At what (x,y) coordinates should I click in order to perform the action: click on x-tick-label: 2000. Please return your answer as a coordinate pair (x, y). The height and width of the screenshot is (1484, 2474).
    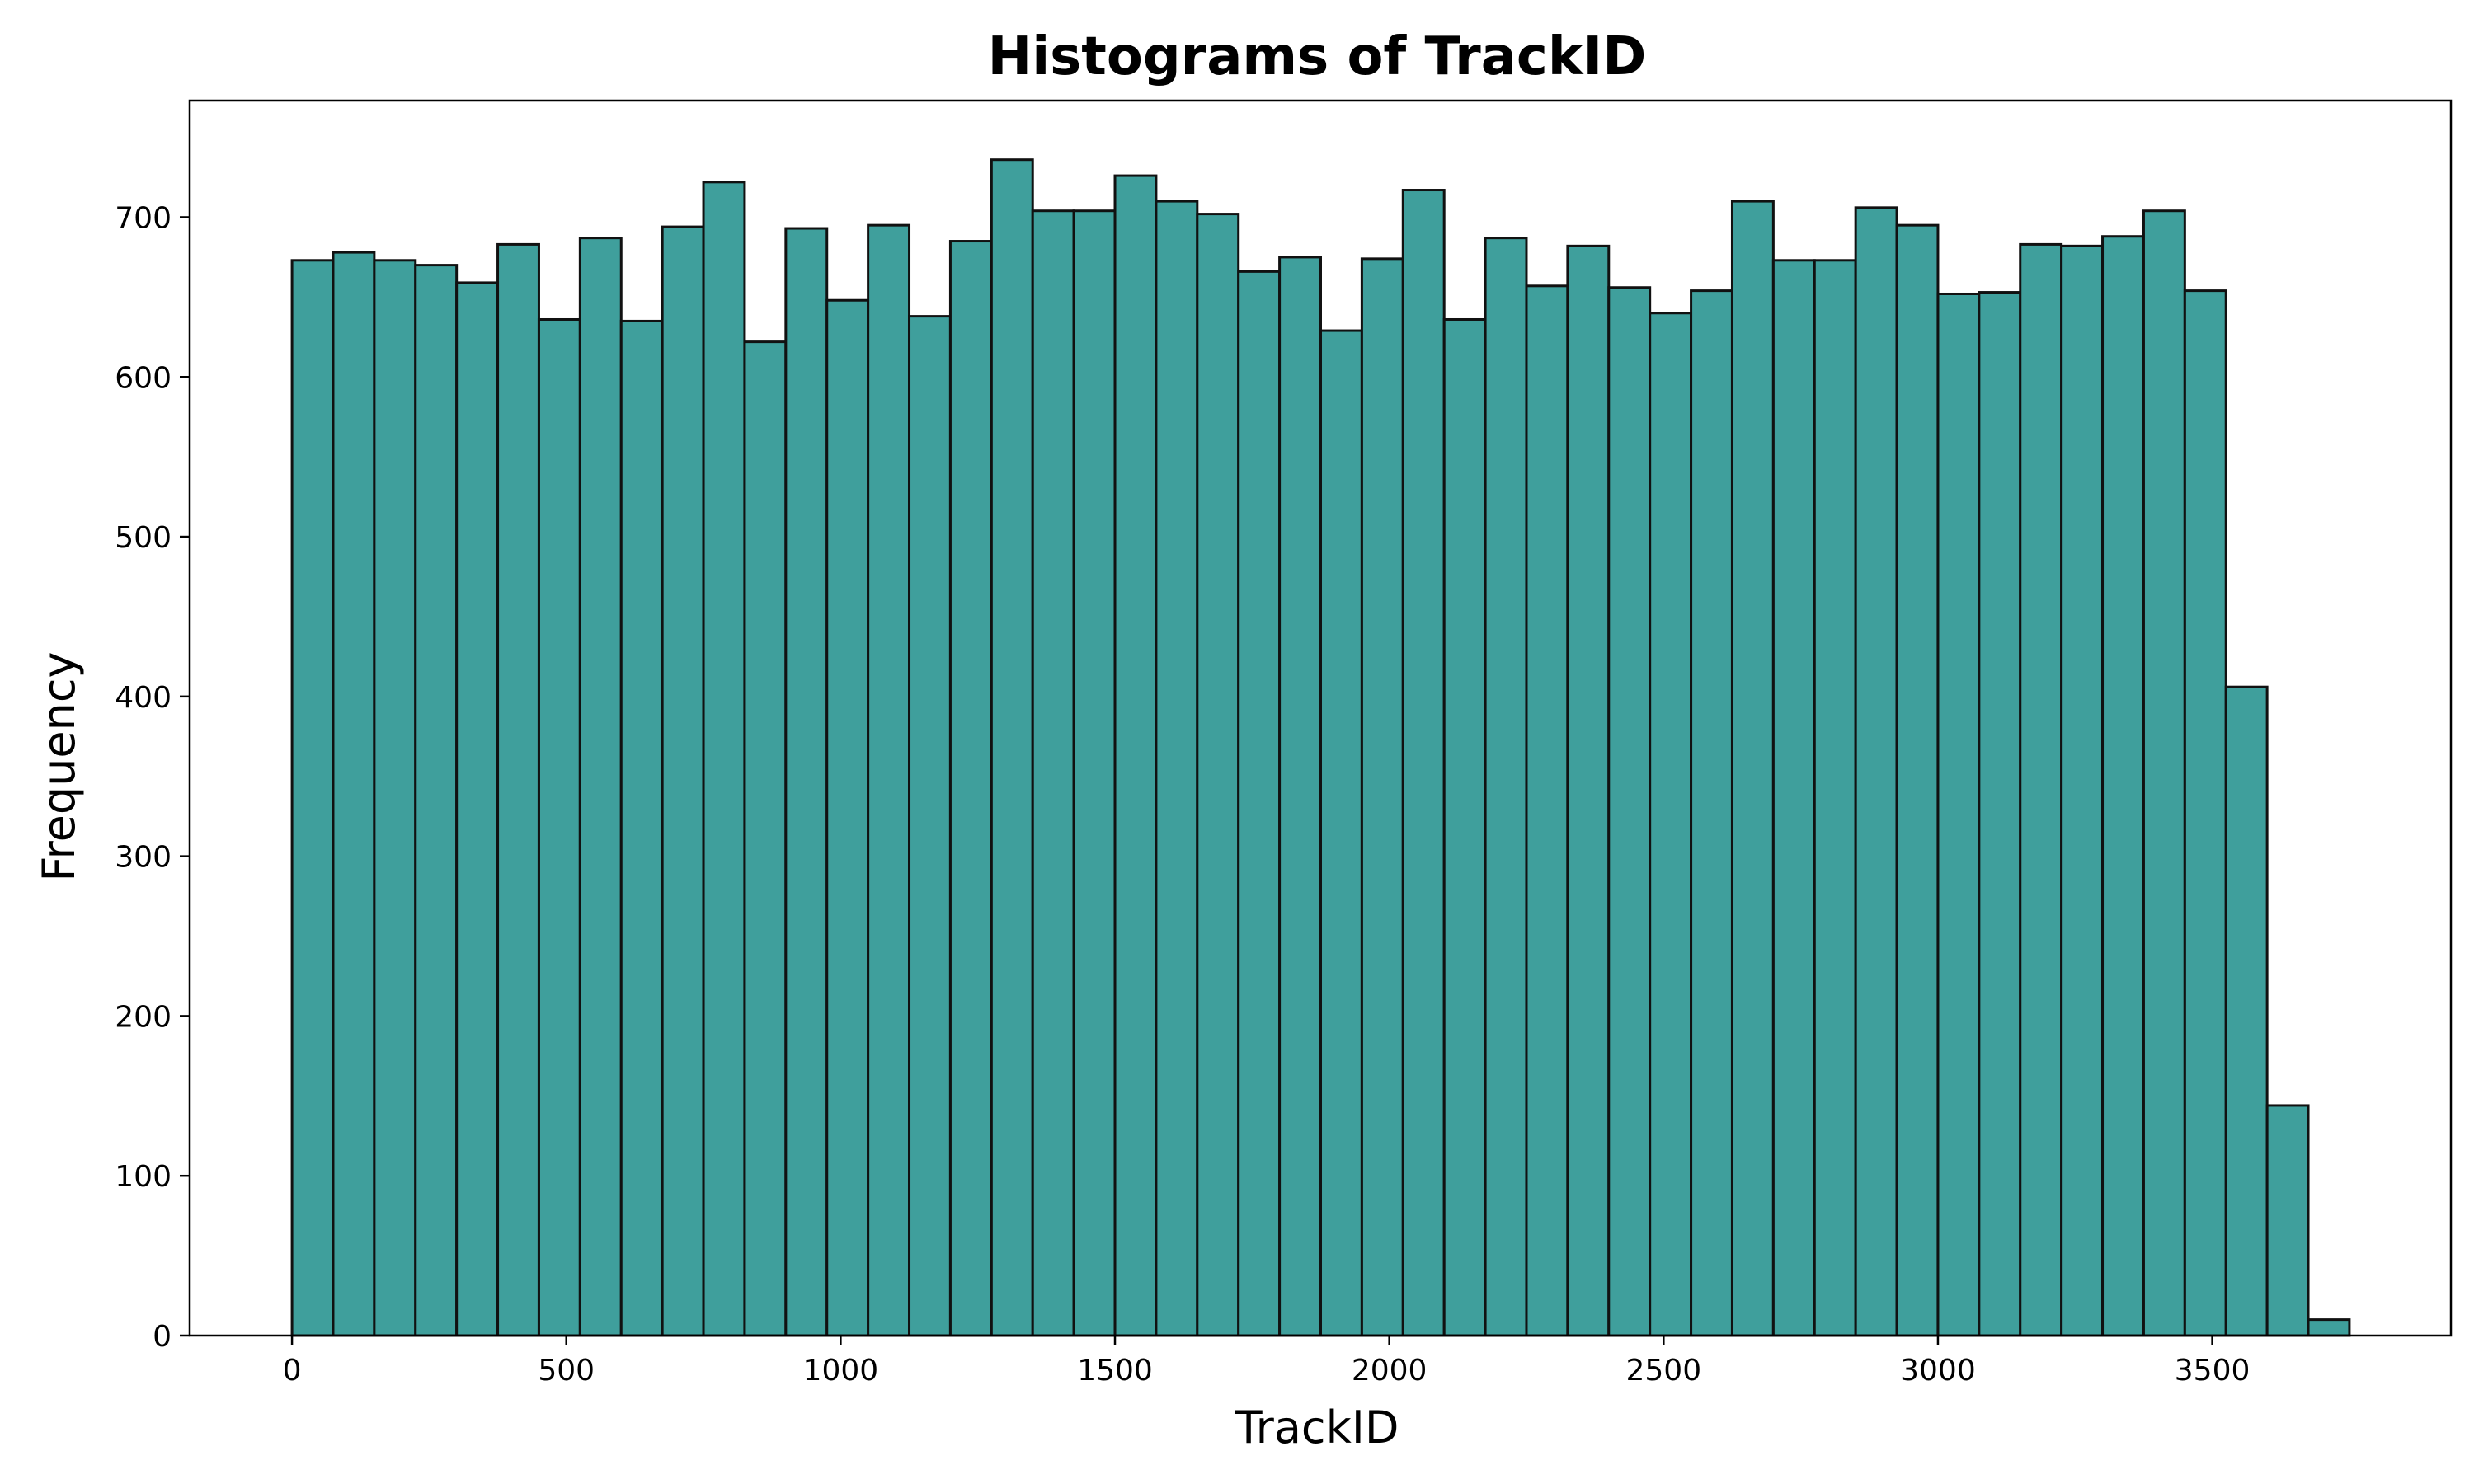
    Looking at the image, I should click on (1389, 1371).